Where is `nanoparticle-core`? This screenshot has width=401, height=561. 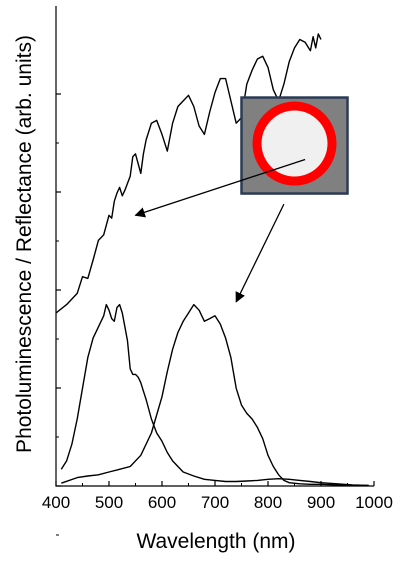 nanoparticle-core is located at coordinates (294, 143).